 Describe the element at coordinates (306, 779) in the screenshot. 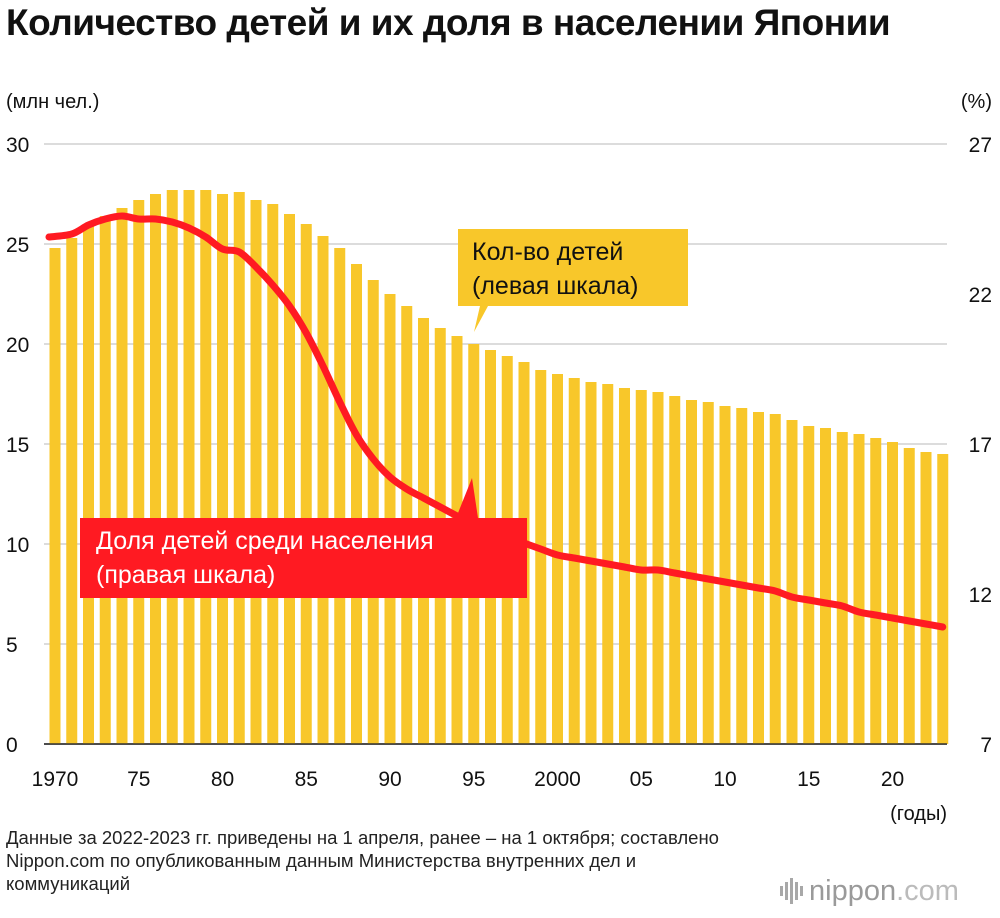

I see `x-tick-label: 85` at that location.